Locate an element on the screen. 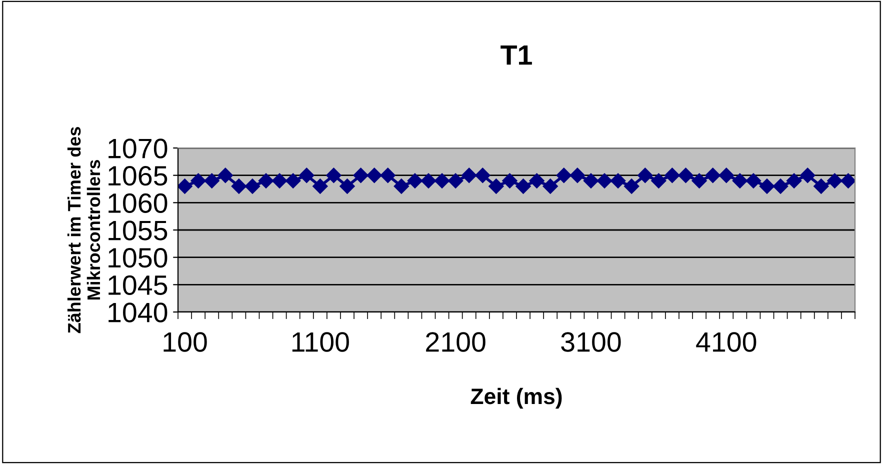 This screenshot has height=464, width=883. chart-title: T1 is located at coordinates (516, 55).